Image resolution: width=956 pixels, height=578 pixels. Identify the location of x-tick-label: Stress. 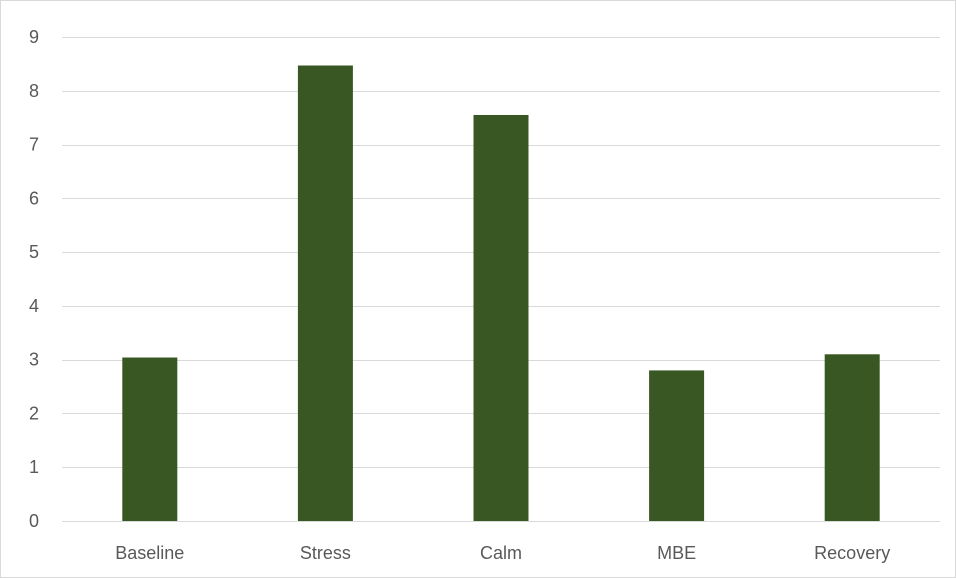
(325, 553).